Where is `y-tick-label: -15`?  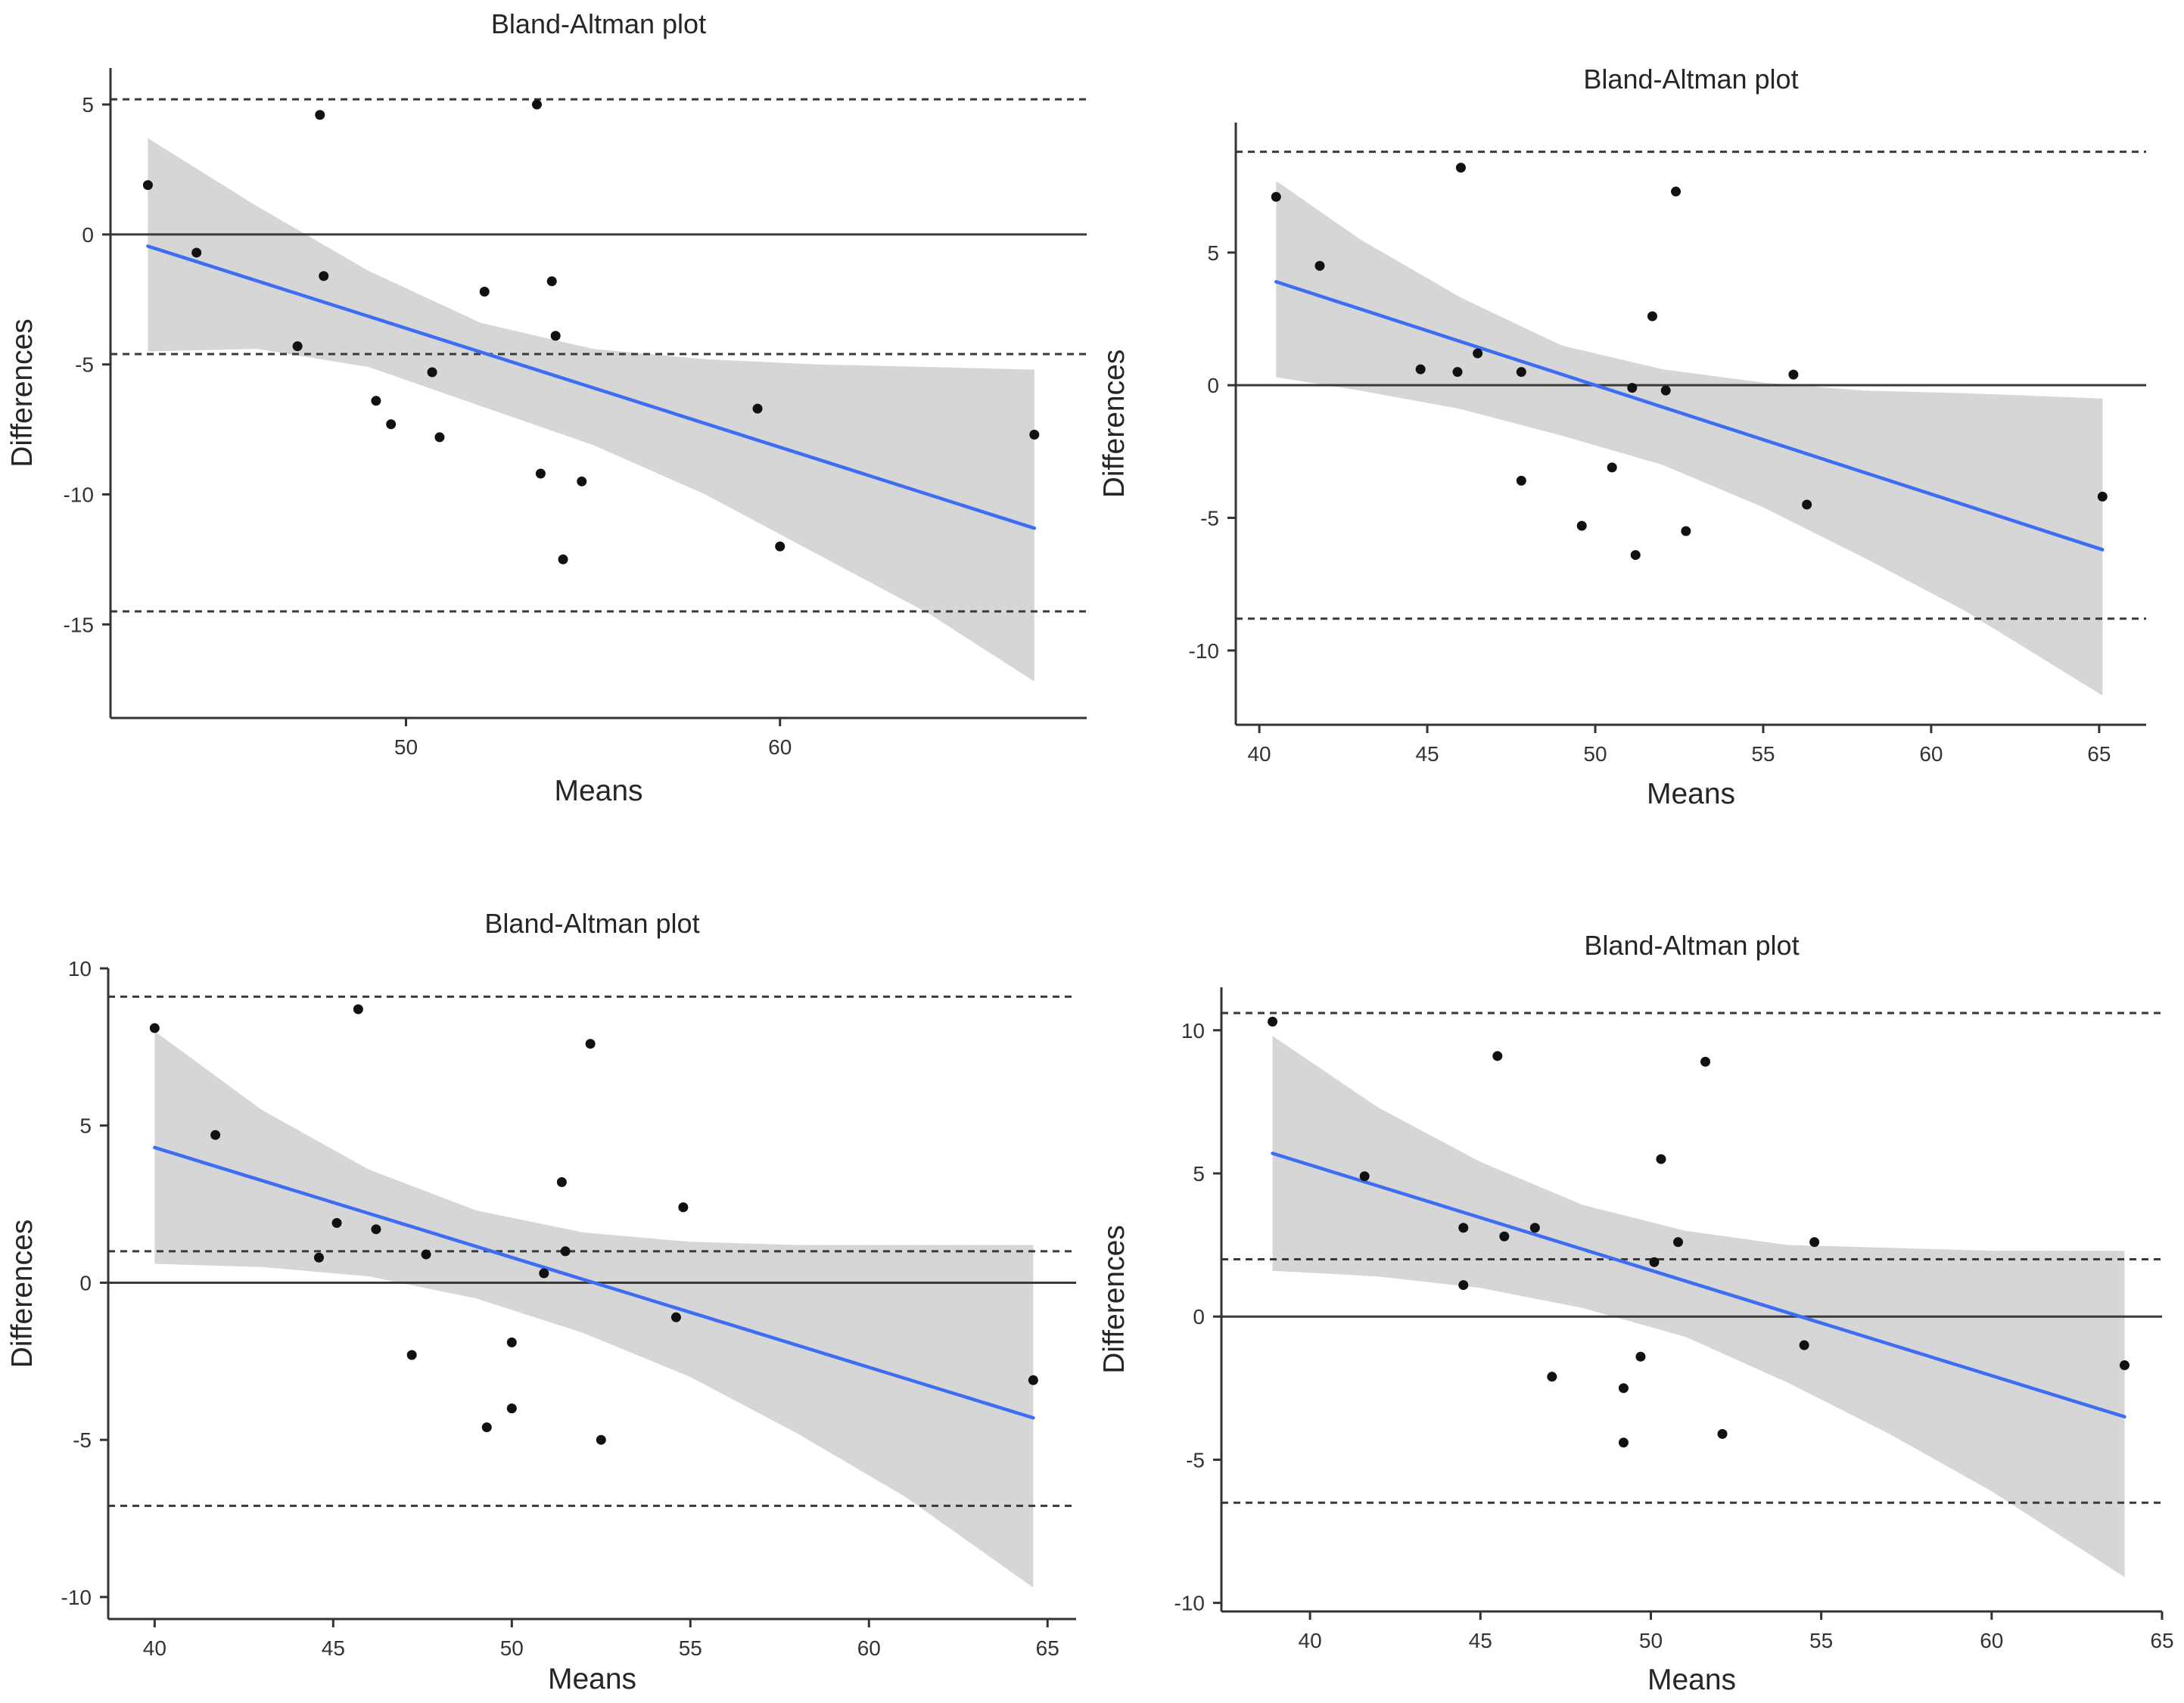 y-tick-label: -15 is located at coordinates (79, 624).